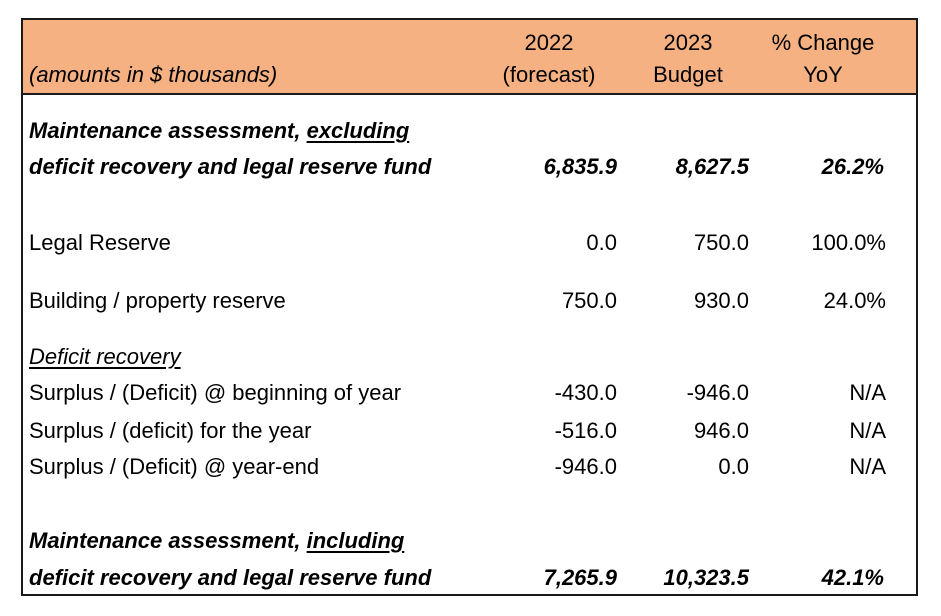 The height and width of the screenshot is (616, 941). Describe the element at coordinates (867, 466) in the screenshot. I see `surplus-end-change: N/A` at that location.